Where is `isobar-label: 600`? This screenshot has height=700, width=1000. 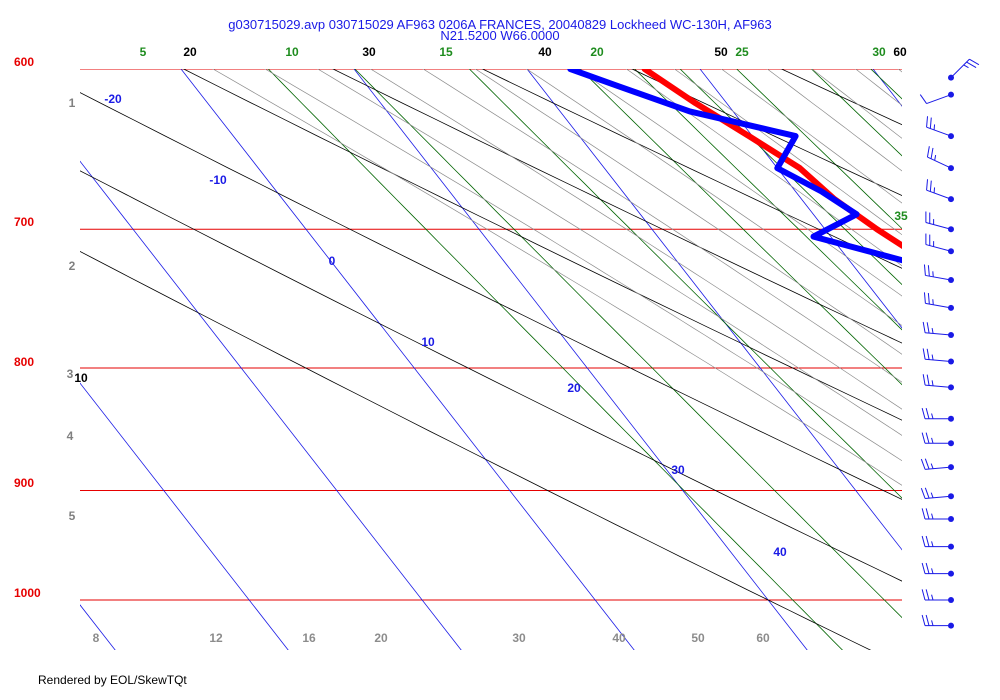
isobar-label: 600 is located at coordinates (24, 62).